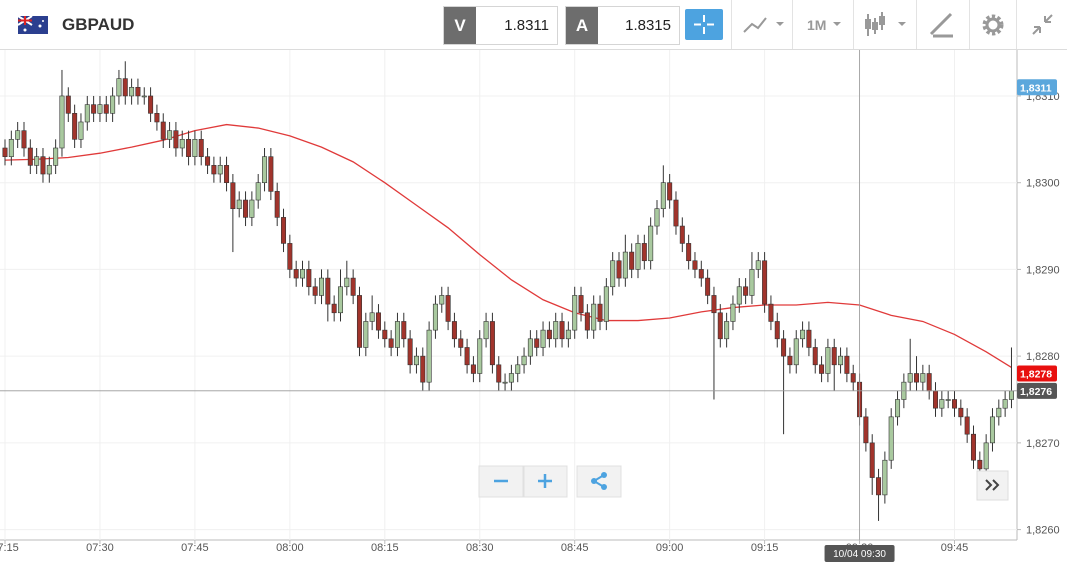  What do you see at coordinates (460, 25) in the screenshot?
I see `bid-tag: V` at bounding box center [460, 25].